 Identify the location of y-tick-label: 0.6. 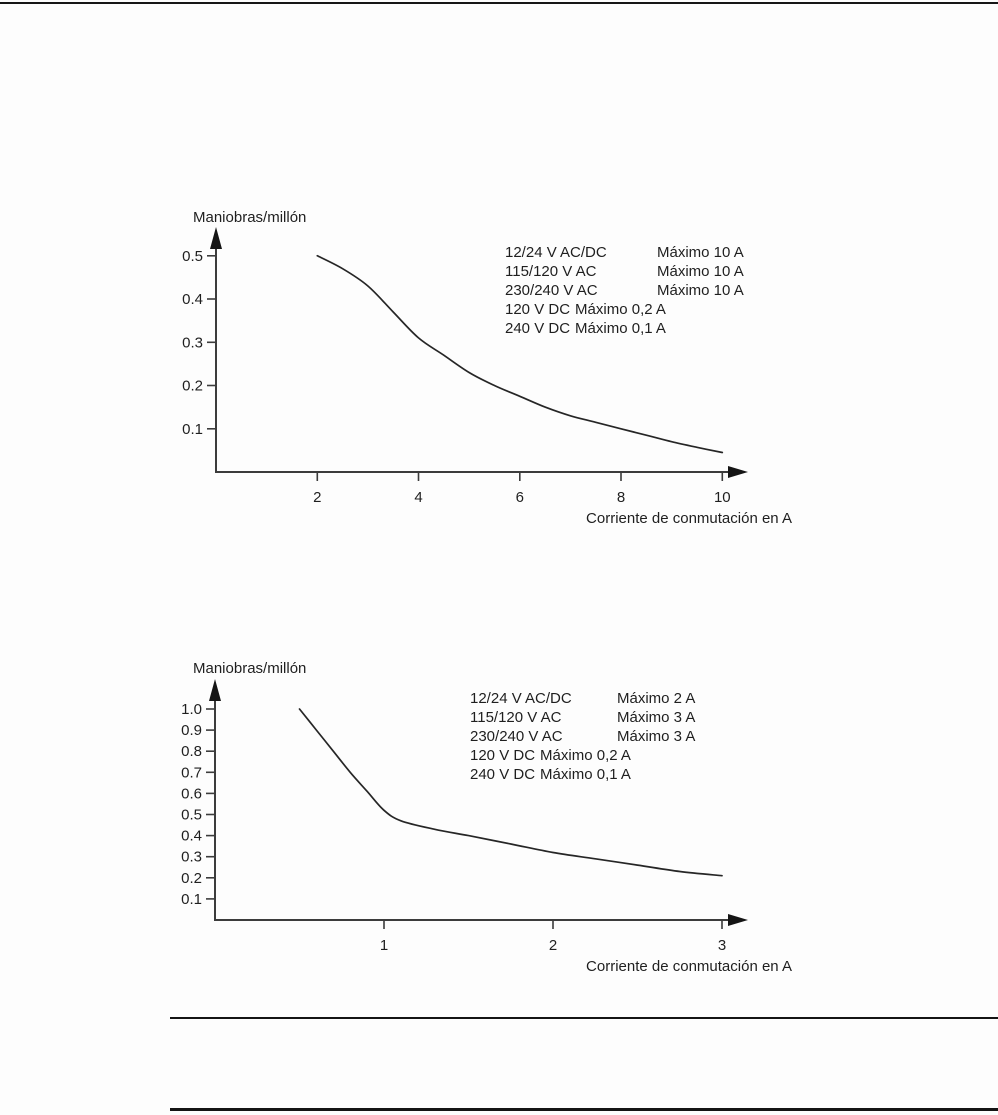
(191, 793).